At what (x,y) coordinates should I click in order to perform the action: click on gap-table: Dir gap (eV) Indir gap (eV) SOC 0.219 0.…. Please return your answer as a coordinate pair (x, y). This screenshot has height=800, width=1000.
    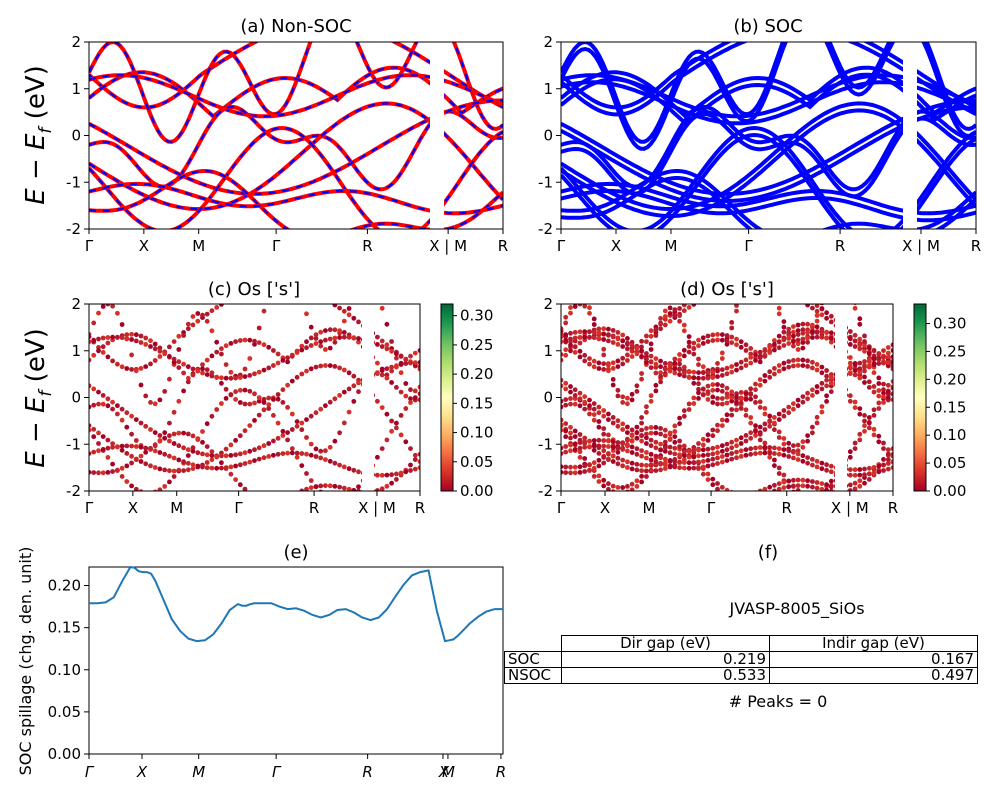
    Looking at the image, I should click on (741, 659).